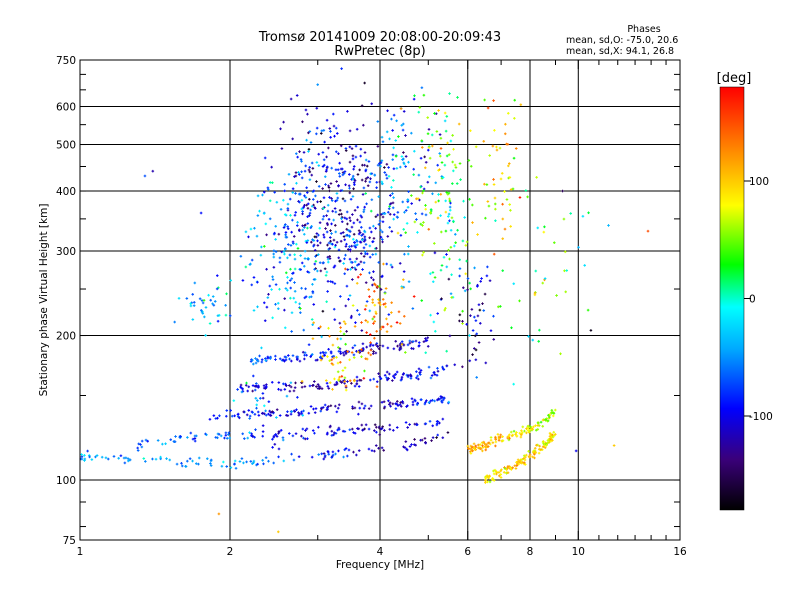 Image resolution: width=800 pixels, height=600 pixels. I want to click on y-tick-label: 400, so click(66, 192).